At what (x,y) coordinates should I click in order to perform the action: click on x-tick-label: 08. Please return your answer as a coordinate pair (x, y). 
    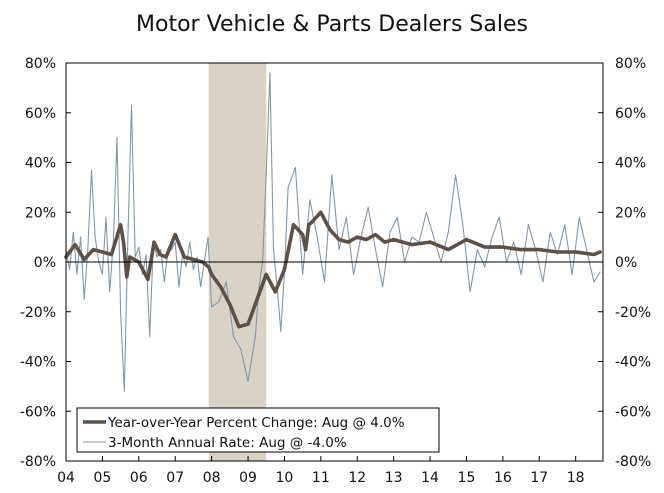
    Looking at the image, I should click on (212, 478).